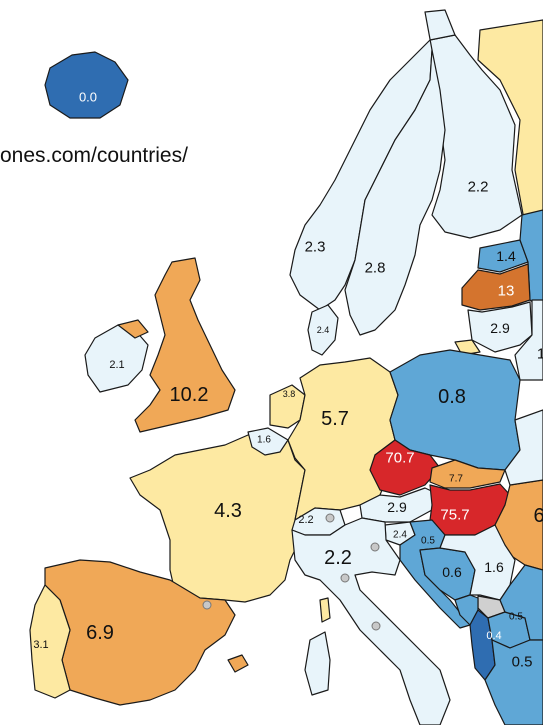 The height and width of the screenshot is (725, 543). What do you see at coordinates (452, 572) in the screenshot?
I see `label-bosnia: 0.6` at bounding box center [452, 572].